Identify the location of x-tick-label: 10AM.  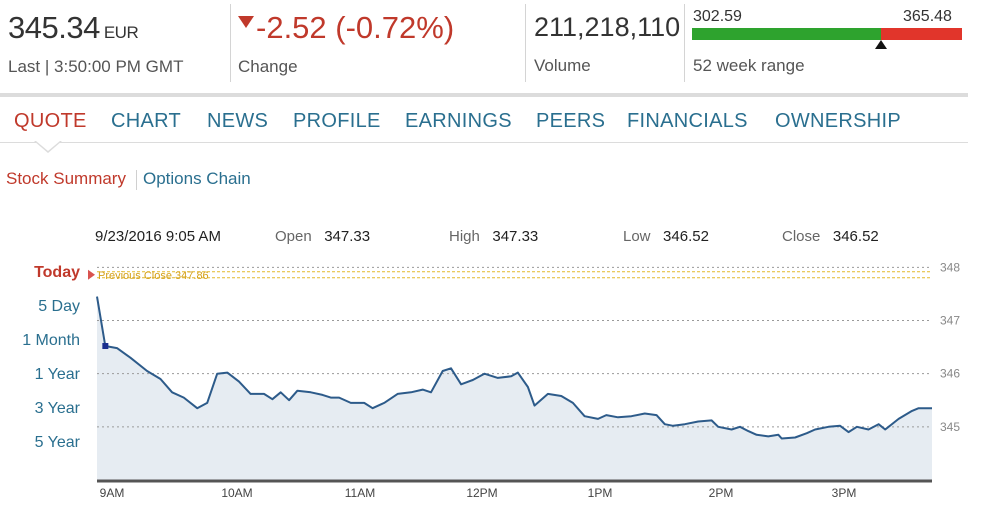
(236, 493).